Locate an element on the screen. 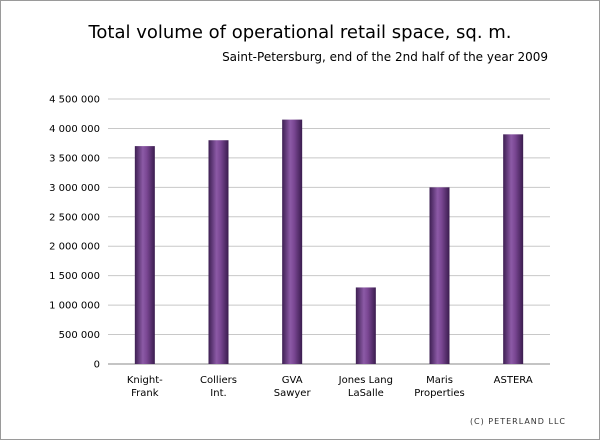  x-category-label-line: Int. is located at coordinates (218, 393).